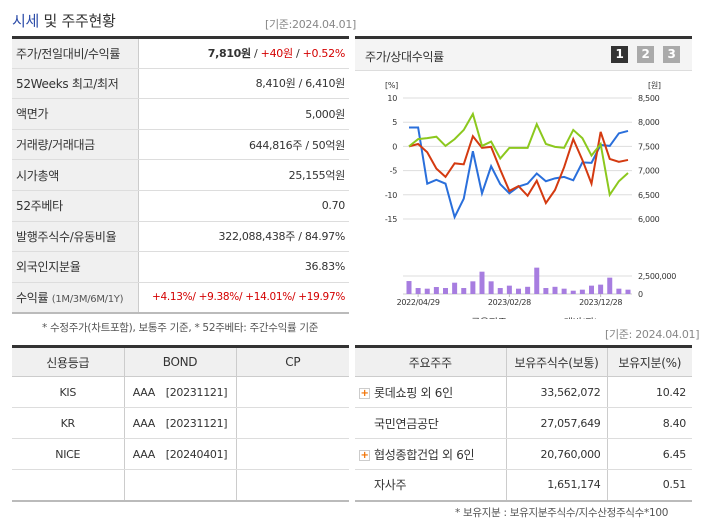 The image size is (702, 525). I want to click on table-row: 국민연금공단 27,057,649 8.40, so click(523, 423).